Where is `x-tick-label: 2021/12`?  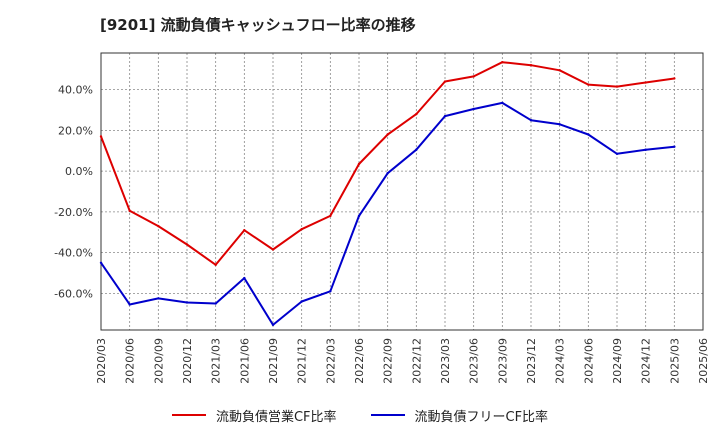 x-tick-label: 2021/12 is located at coordinates (302, 361).